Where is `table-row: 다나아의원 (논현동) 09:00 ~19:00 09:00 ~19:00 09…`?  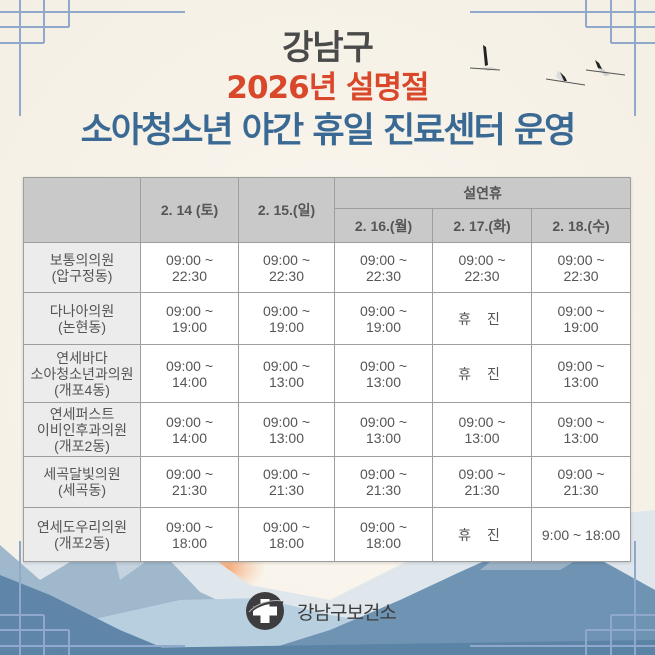 table-row: 다나아의원 (논현동) 09:00 ~19:00 09:00 ~19:00 09… is located at coordinates (327, 318).